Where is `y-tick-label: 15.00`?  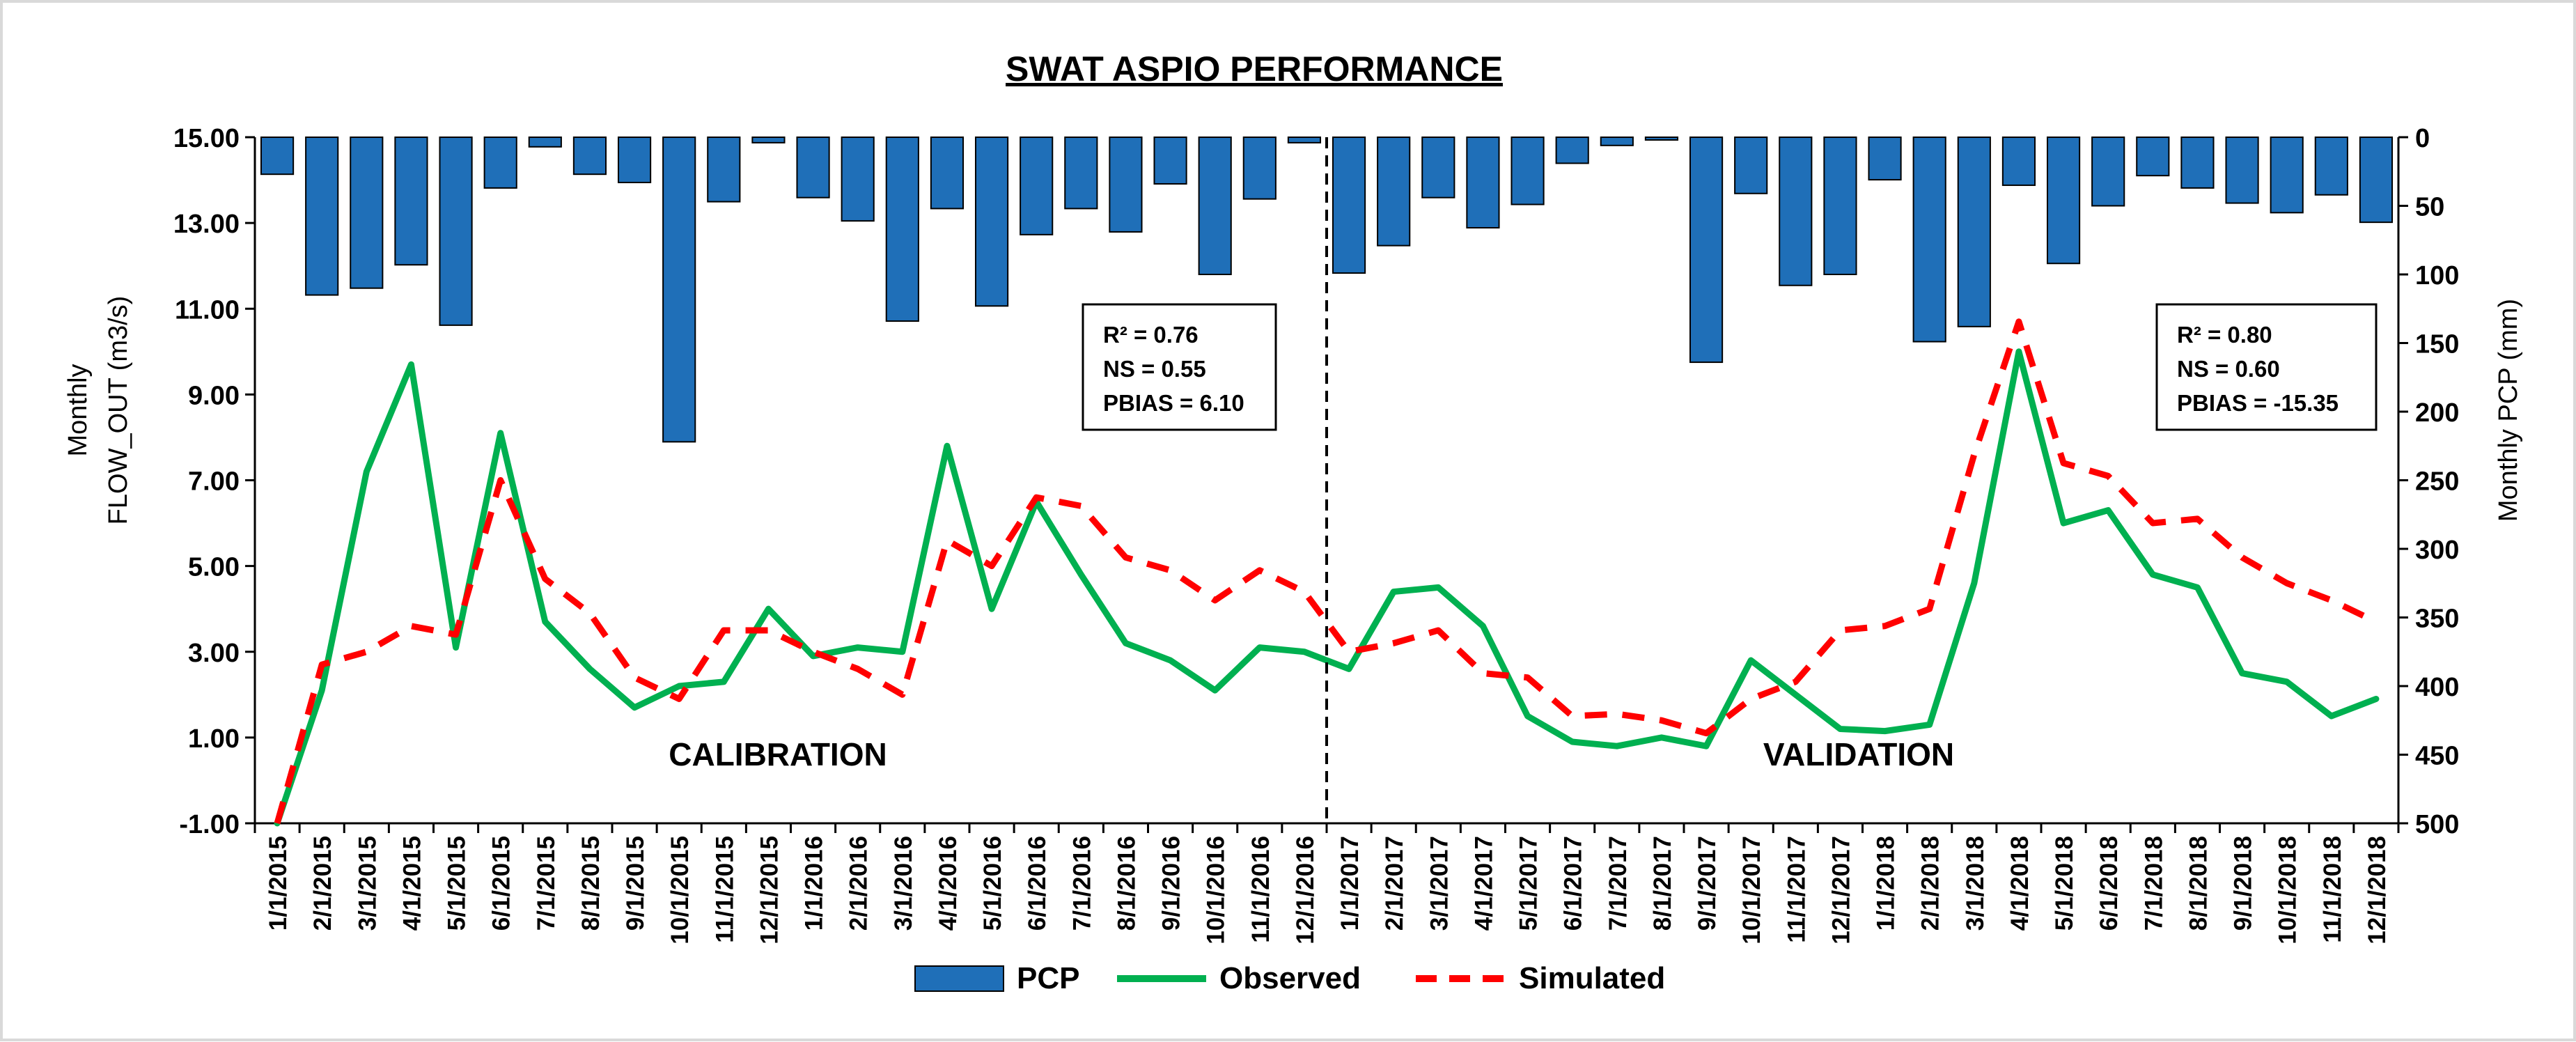
y-tick-label: 15.00 is located at coordinates (206, 139).